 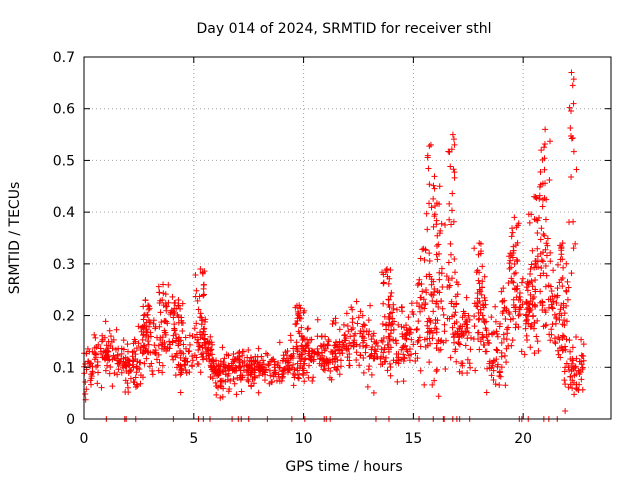 I want to click on x-tick-label: 0, so click(x=84, y=439).